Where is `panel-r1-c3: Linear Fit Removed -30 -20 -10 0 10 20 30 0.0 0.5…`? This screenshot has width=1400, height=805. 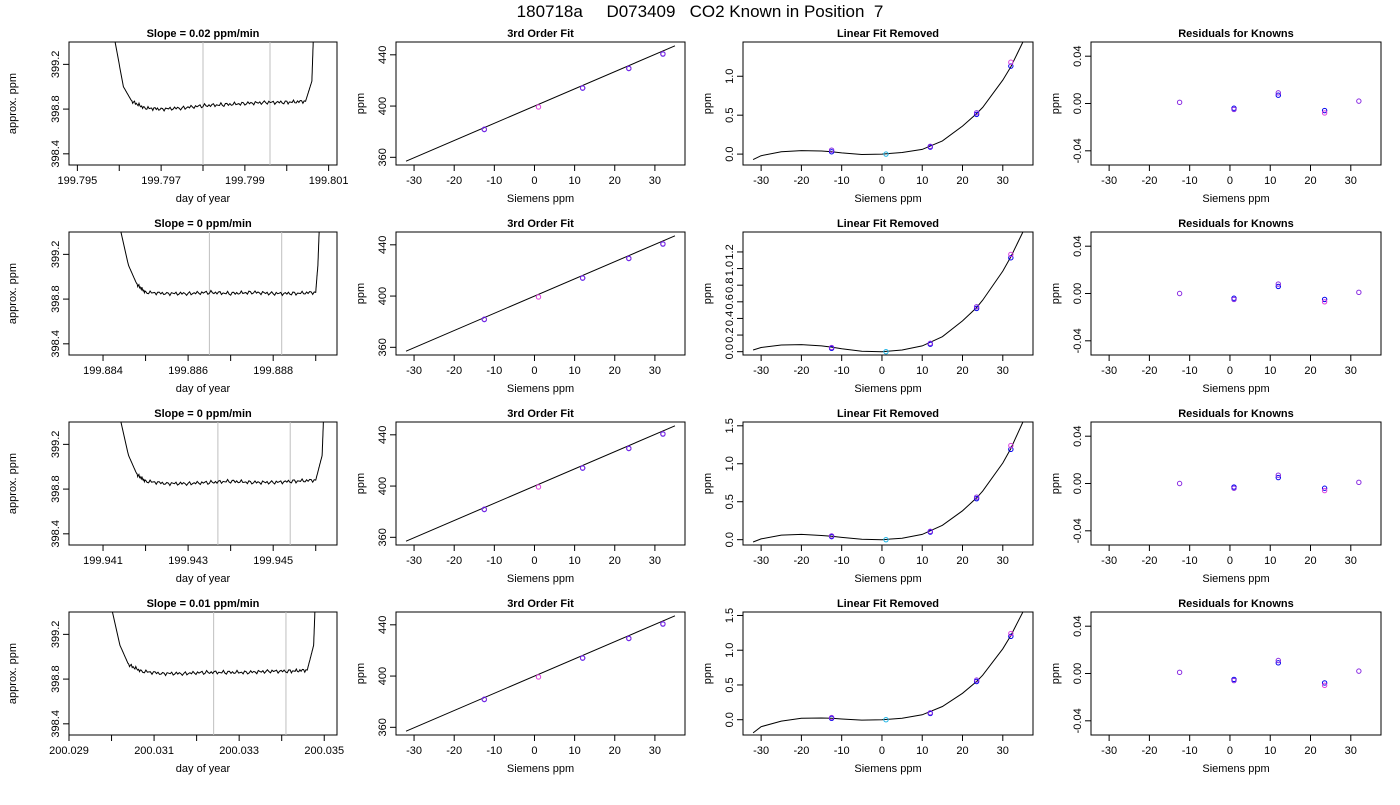
panel-r1-c3: Linear Fit Removed -30 -20 -10 0 10 20 30 0.0 0.5… is located at coordinates (868, 116).